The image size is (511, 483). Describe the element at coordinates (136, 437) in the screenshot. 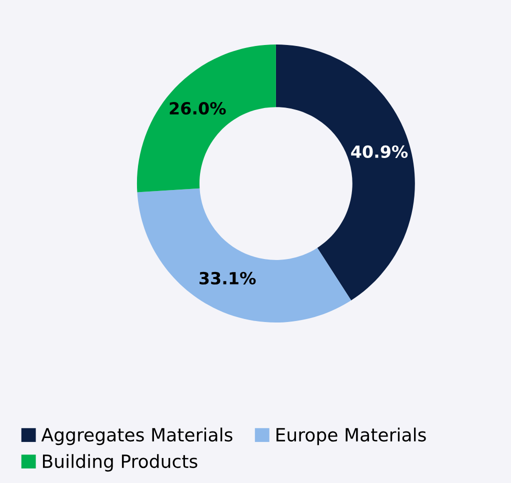

I see `legend-label: Aggregates Materials` at that location.